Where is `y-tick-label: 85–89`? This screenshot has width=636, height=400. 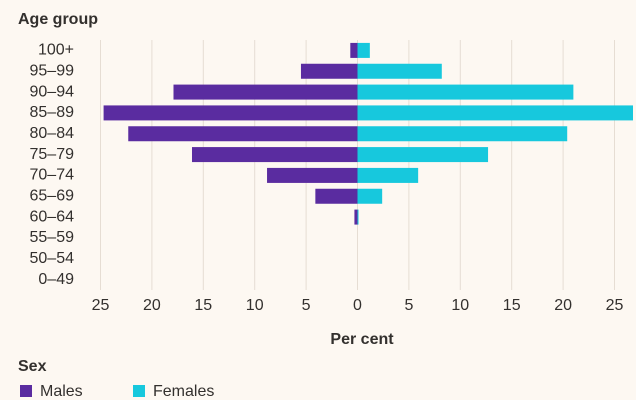 y-tick-label: 85–89 is located at coordinates (52, 112).